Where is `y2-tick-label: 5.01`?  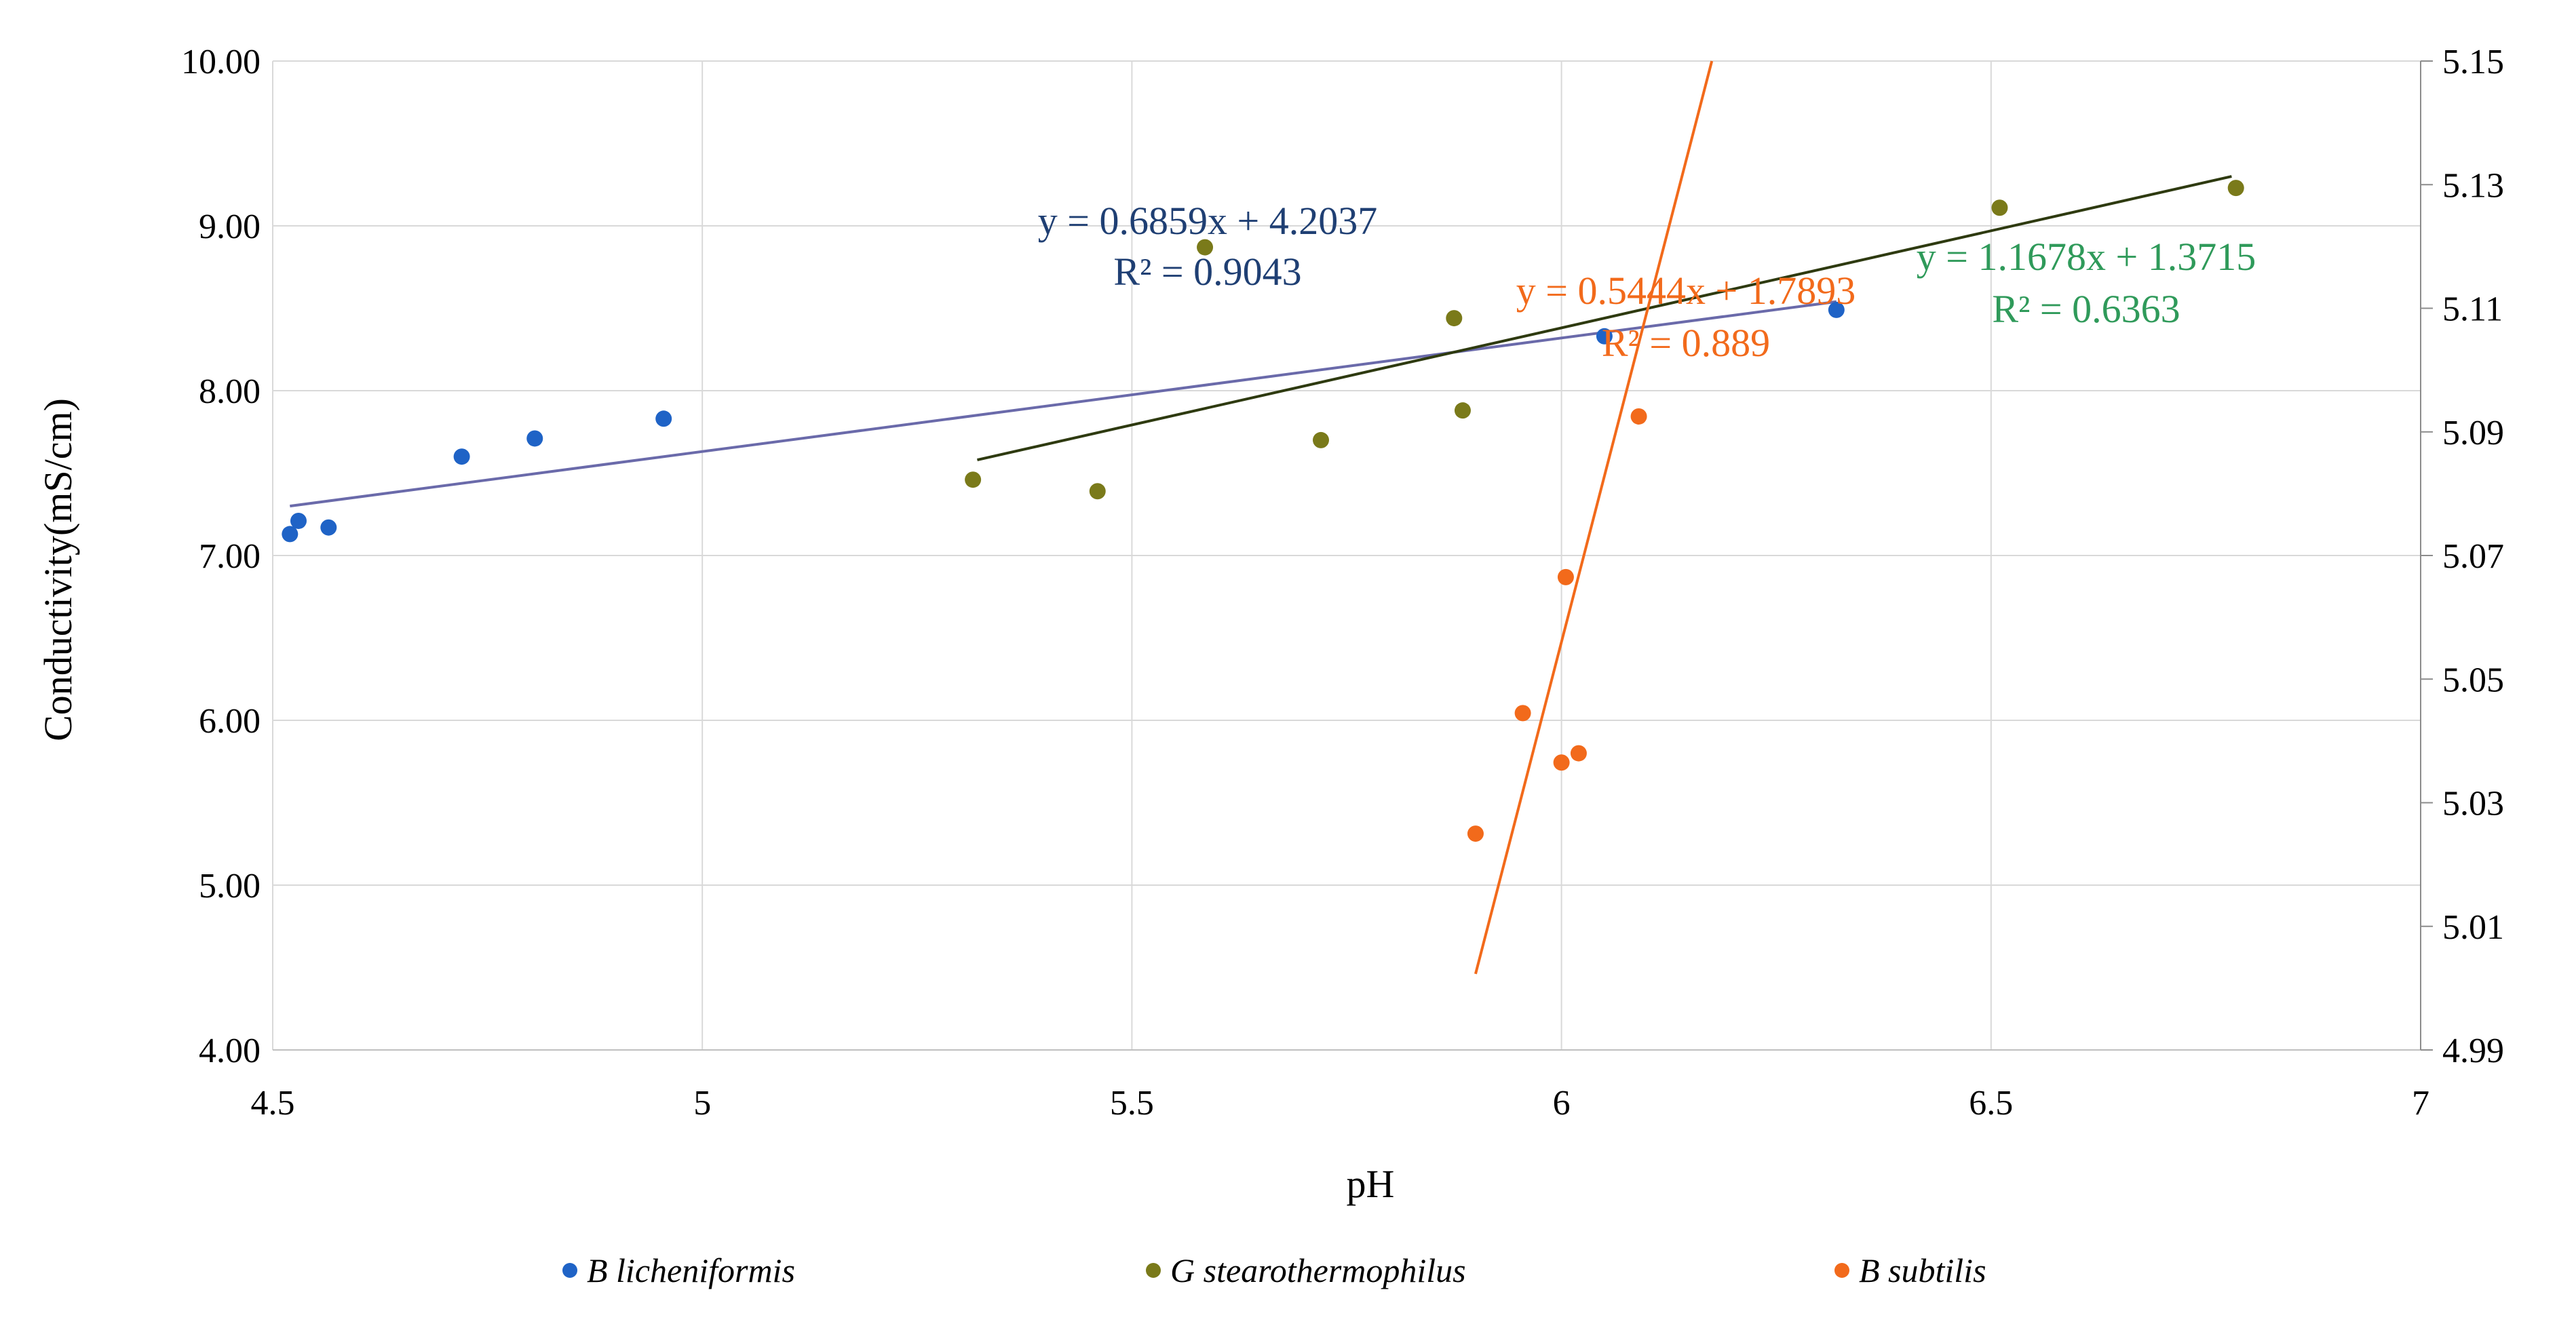 y2-tick-label: 5.01 is located at coordinates (2473, 927).